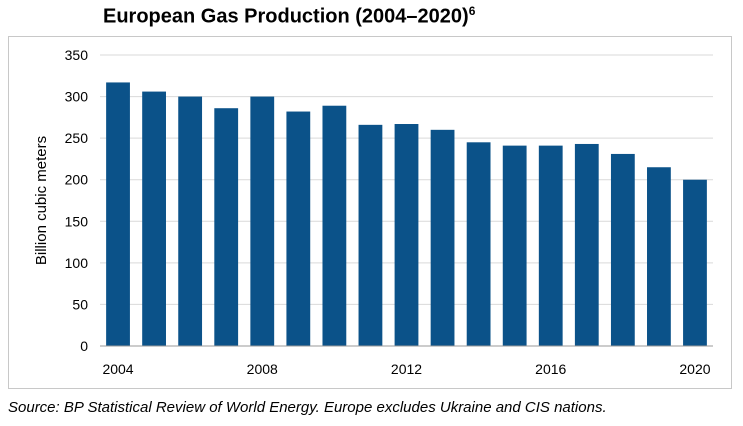  I want to click on x-tick-label: 2020, so click(694, 369).